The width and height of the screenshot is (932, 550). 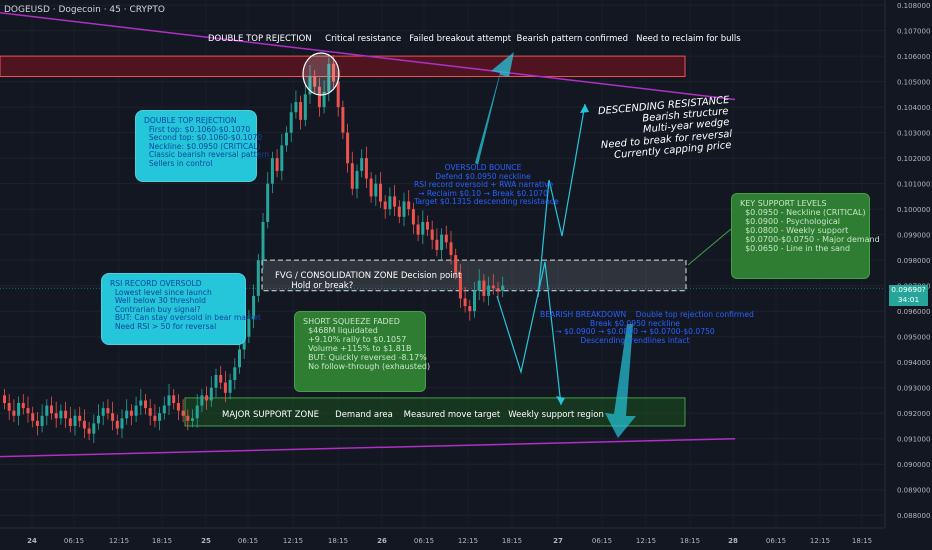 What do you see at coordinates (913, 389) in the screenshot?
I see `y-tick-label: 0.093000` at bounding box center [913, 389].